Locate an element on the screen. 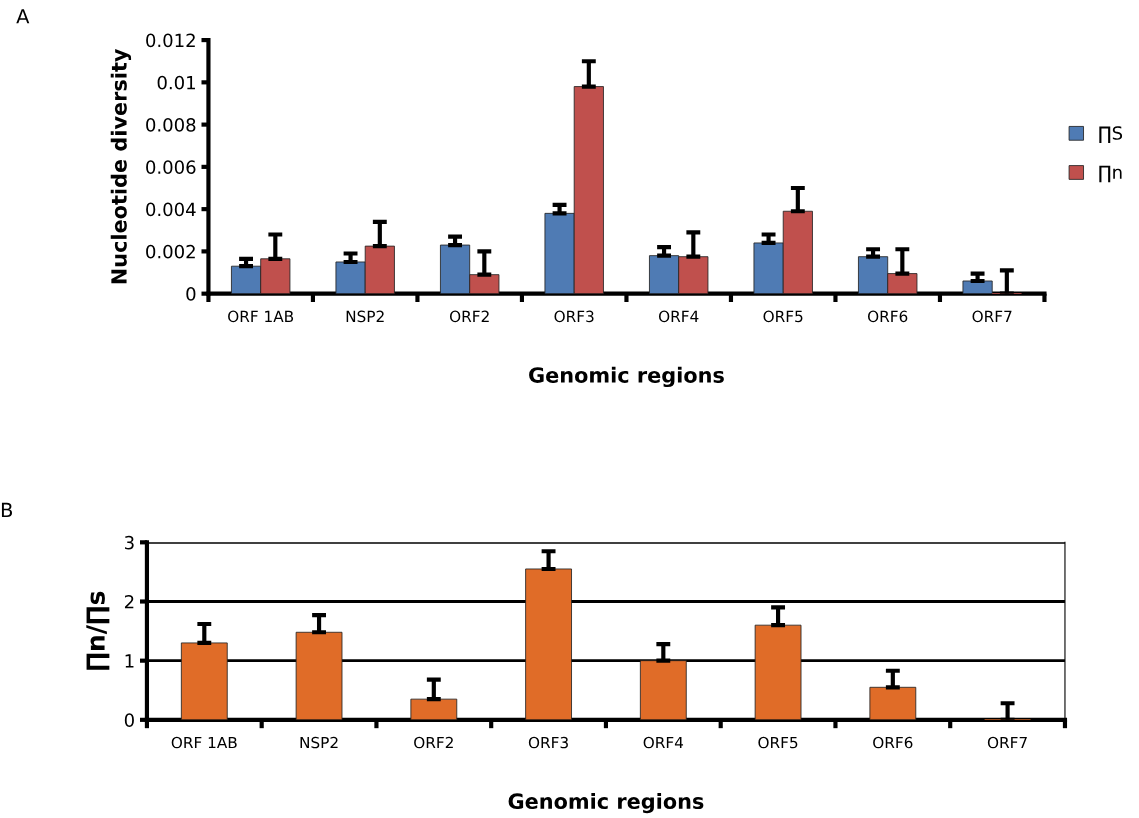 Image resolution: width=1139 pixels, height=818 pixels. y-tick-label: 1 is located at coordinates (129, 661).